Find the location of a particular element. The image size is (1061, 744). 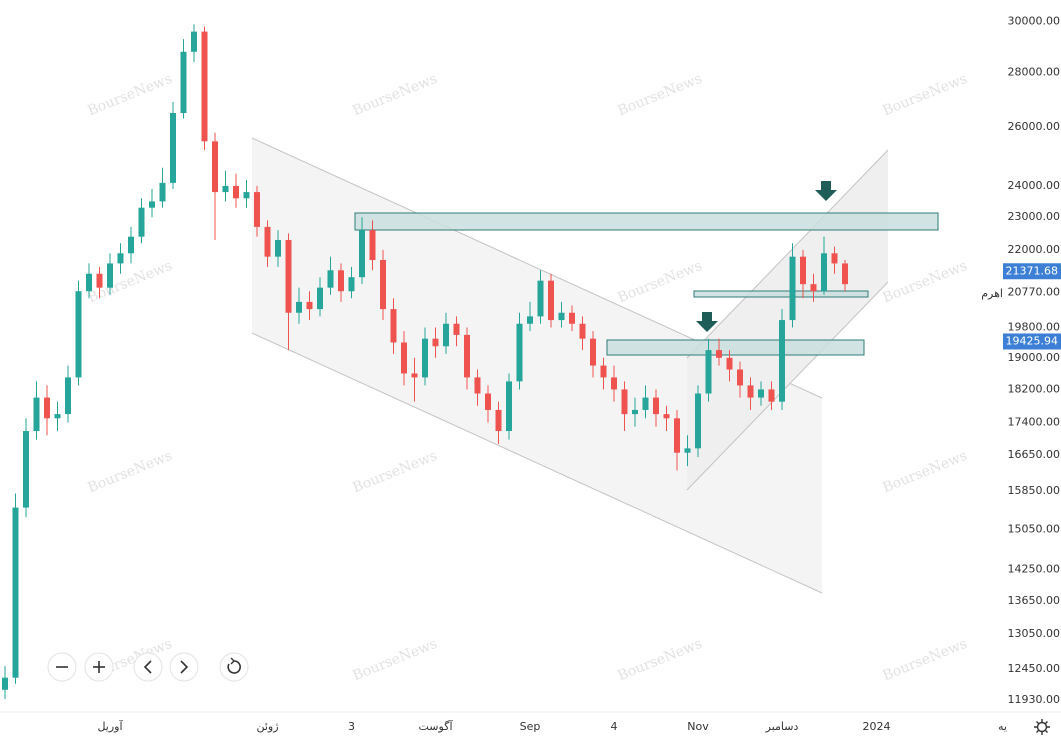

ascending-lower-line is located at coordinates (787, 386).